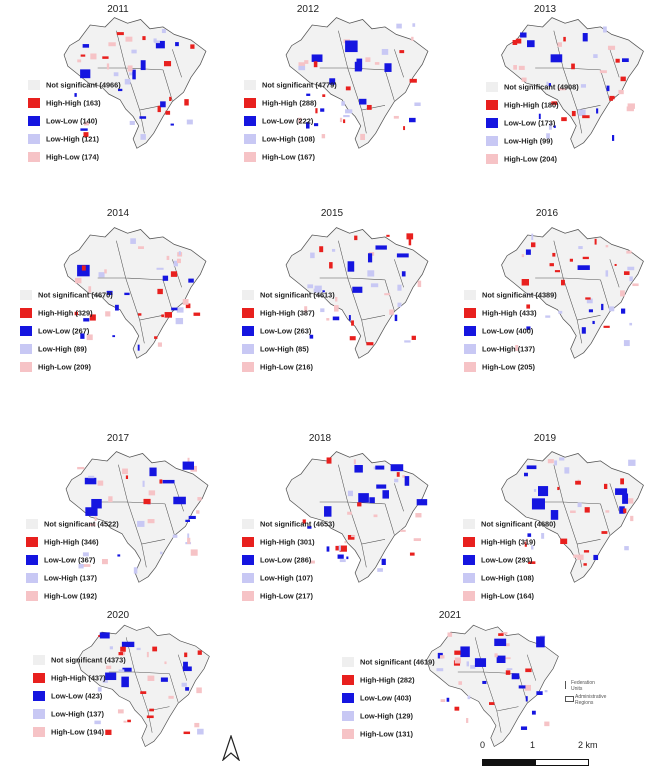 The height and width of the screenshot is (777, 669). What do you see at coordinates (498, 332) in the screenshot?
I see `legend-item-low-low: Low-Low (400)` at bounding box center [498, 332].